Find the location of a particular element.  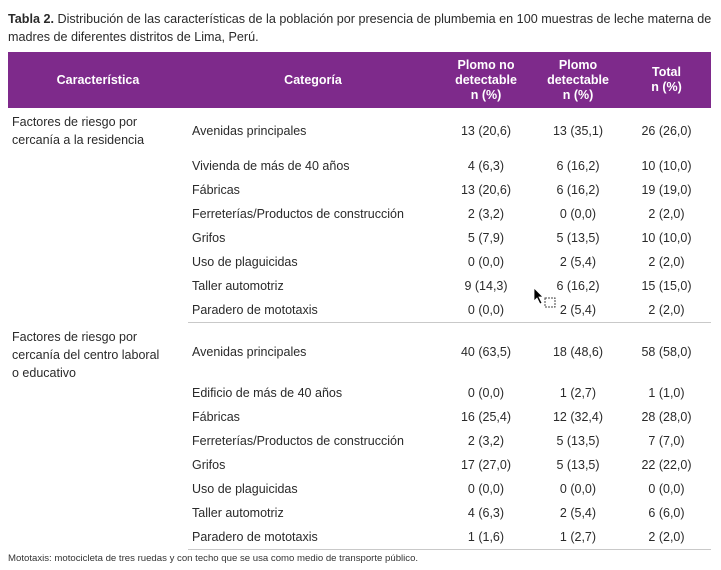

cell-plomo-no-detectable: 17 (27,0) is located at coordinates (486, 465).